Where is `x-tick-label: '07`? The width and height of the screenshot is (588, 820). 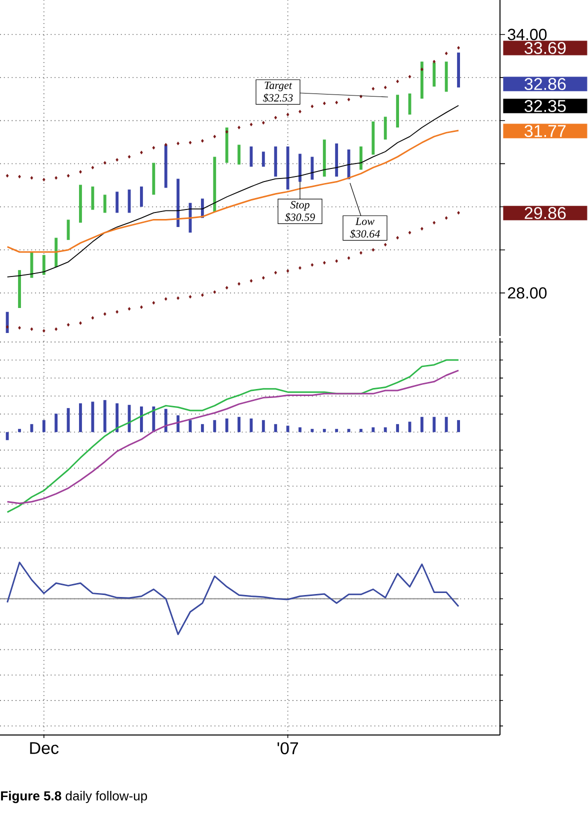 x-tick-label: '07 is located at coordinates (288, 748).